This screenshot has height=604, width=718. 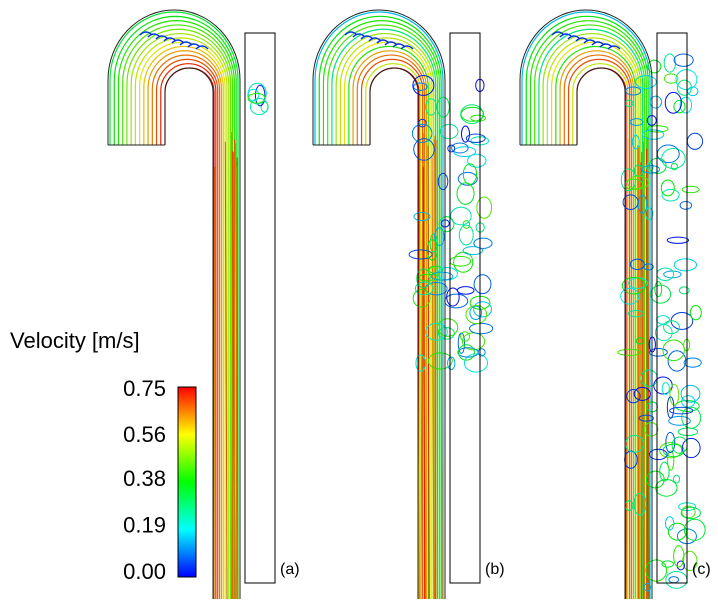 What do you see at coordinates (144, 388) in the screenshot?
I see `colorbar-tick-label: 0.75` at bounding box center [144, 388].